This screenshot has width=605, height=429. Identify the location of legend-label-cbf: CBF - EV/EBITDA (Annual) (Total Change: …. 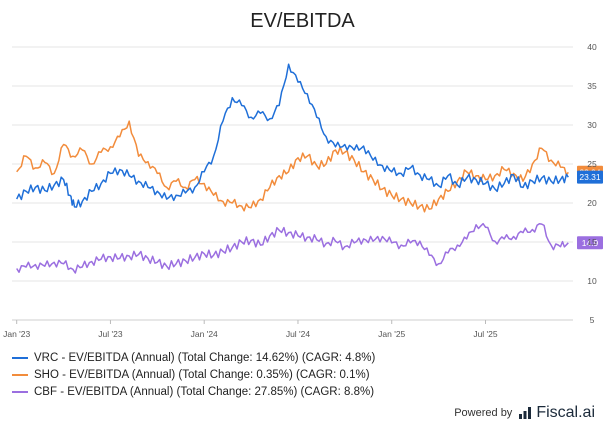
(204, 391).